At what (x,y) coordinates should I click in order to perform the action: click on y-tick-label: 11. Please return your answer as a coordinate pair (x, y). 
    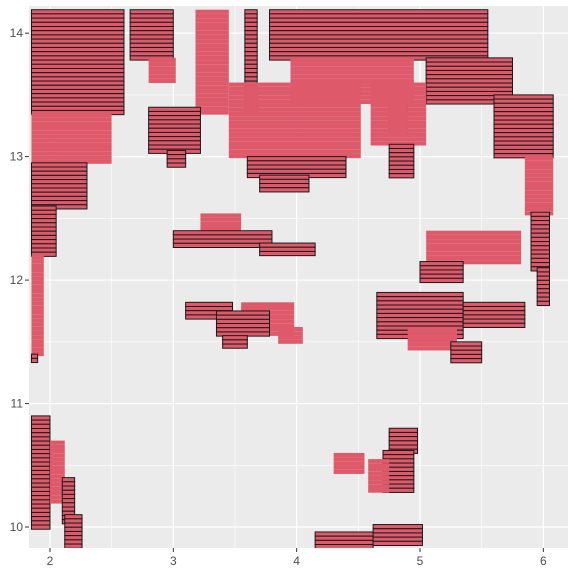
    Looking at the image, I should click on (17, 404).